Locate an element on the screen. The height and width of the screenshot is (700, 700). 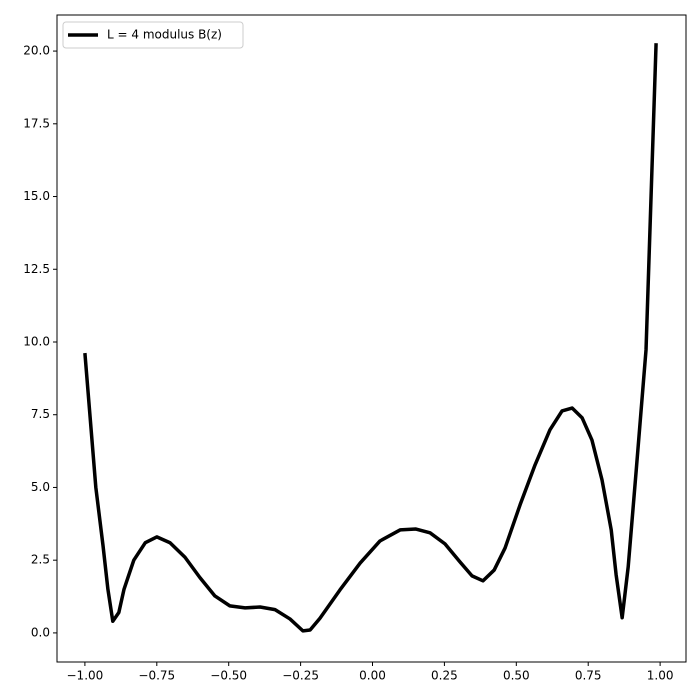
x-tick-label: 0.50 is located at coordinates (516, 676).